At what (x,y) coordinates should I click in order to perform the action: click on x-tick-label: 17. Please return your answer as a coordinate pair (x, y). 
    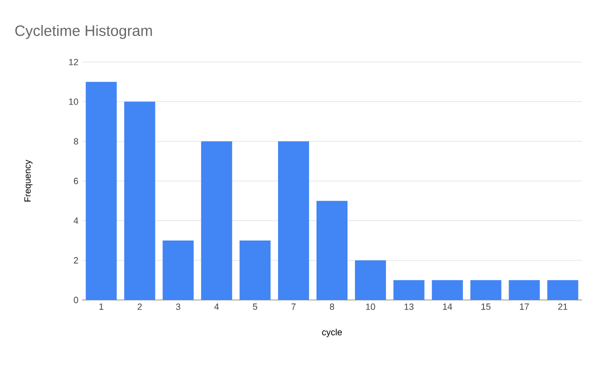
    Looking at the image, I should click on (524, 307).